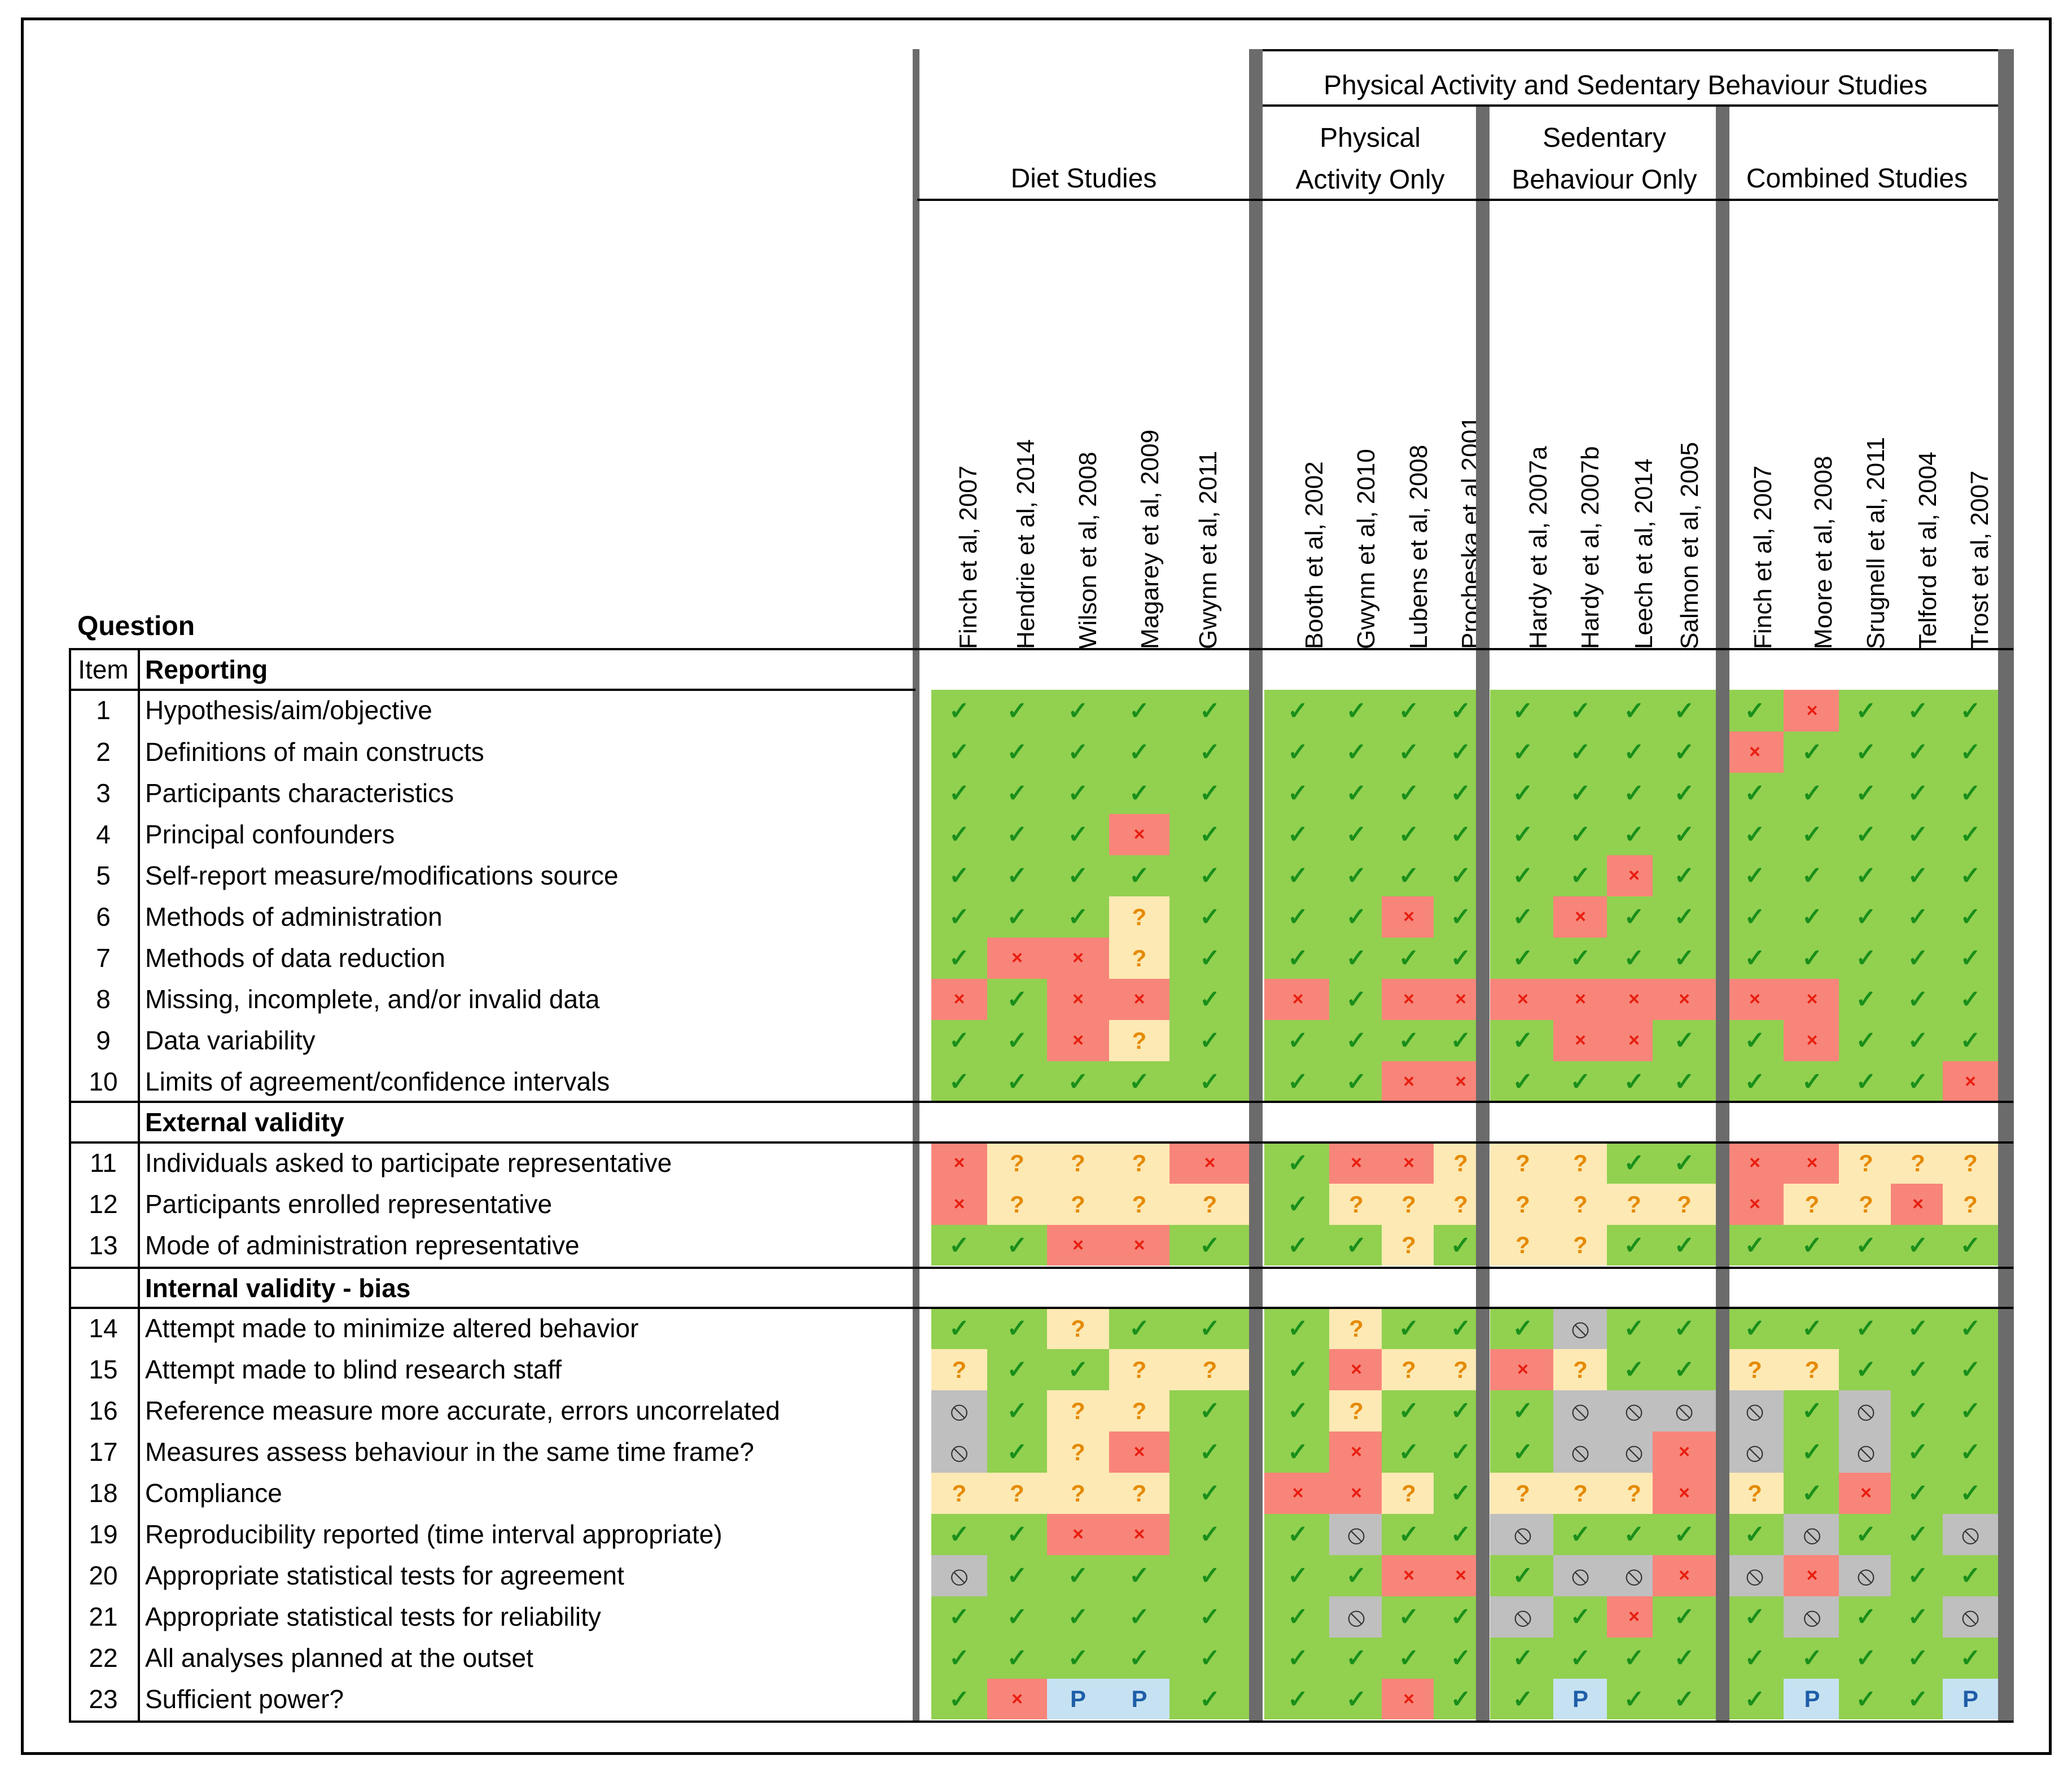 The height and width of the screenshot is (1773, 2072). I want to click on rating-partial-mark-r23-c3: P, so click(1078, 1699).